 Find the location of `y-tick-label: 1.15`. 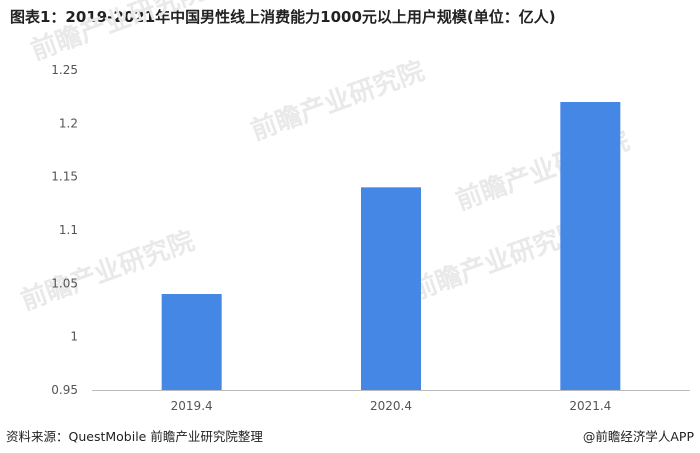

y-tick-label: 1.15 is located at coordinates (64, 177).